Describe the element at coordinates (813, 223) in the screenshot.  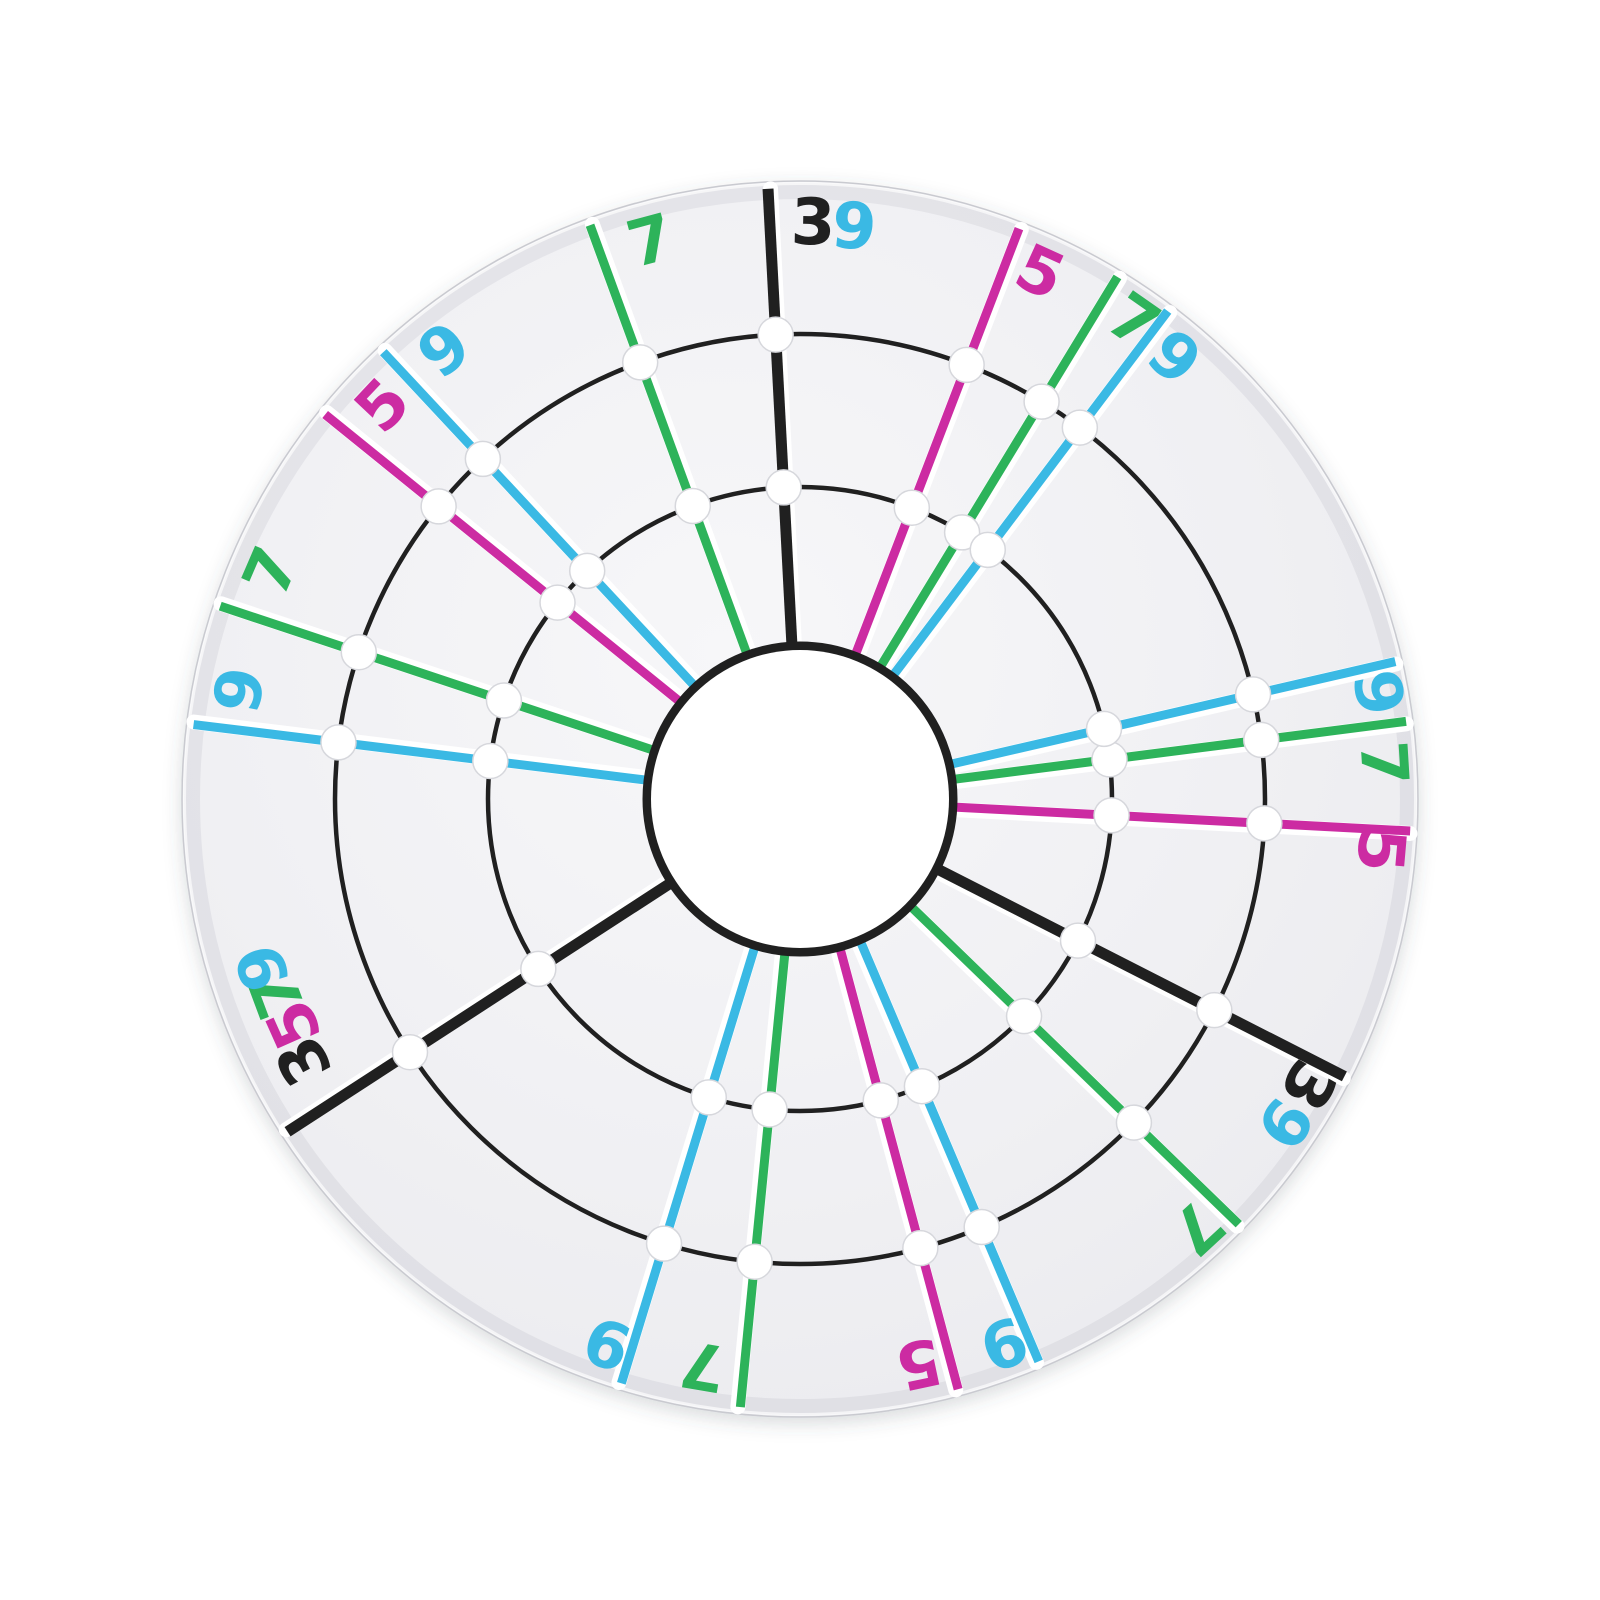
I see `division-label-3-88.7: 3` at that location.